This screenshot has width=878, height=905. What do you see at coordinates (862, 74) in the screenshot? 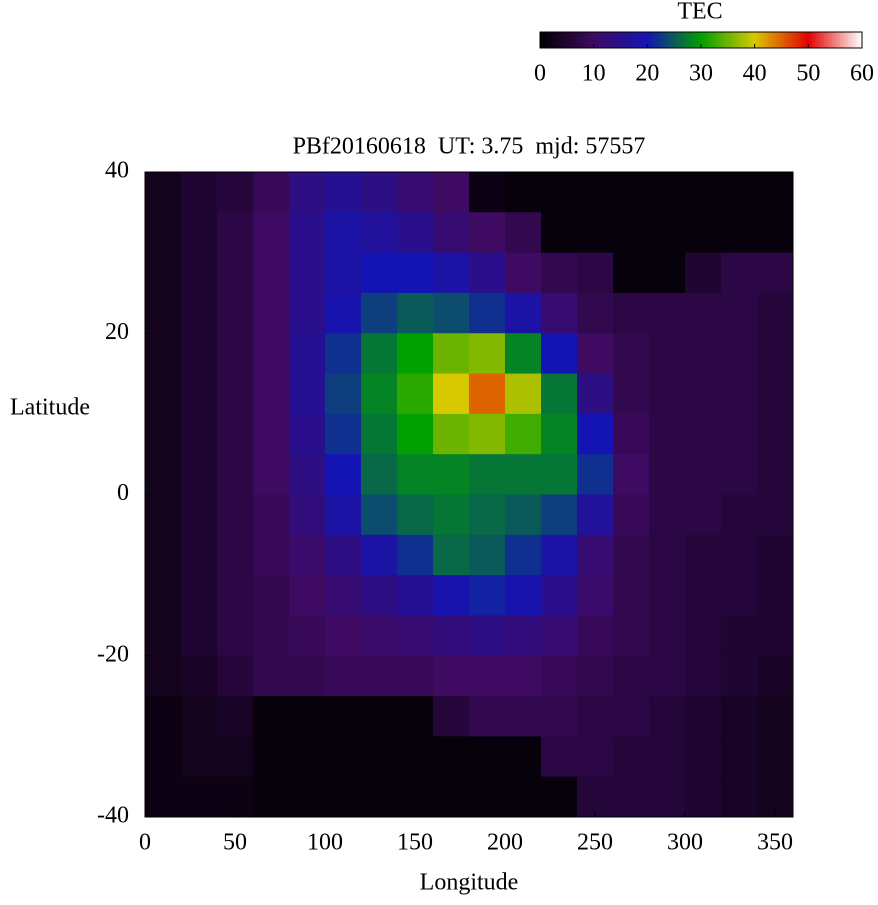
I see `colorbar-tick-label: 60` at bounding box center [862, 74].